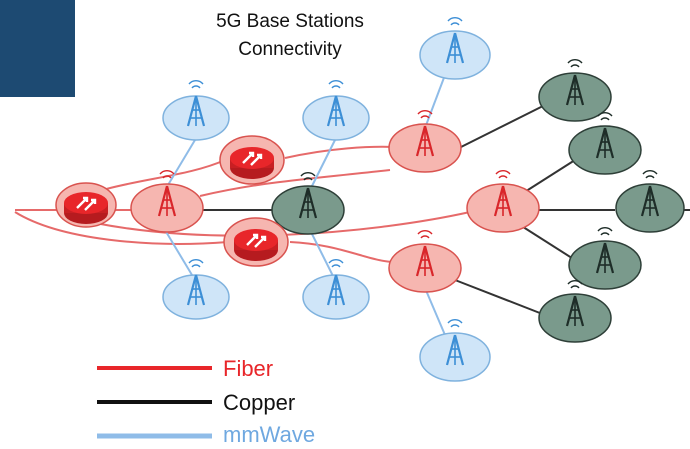 Image resolution: width=690 pixels, height=449 pixels. What do you see at coordinates (154, 402) in the screenshot?
I see `legend` at bounding box center [154, 402].